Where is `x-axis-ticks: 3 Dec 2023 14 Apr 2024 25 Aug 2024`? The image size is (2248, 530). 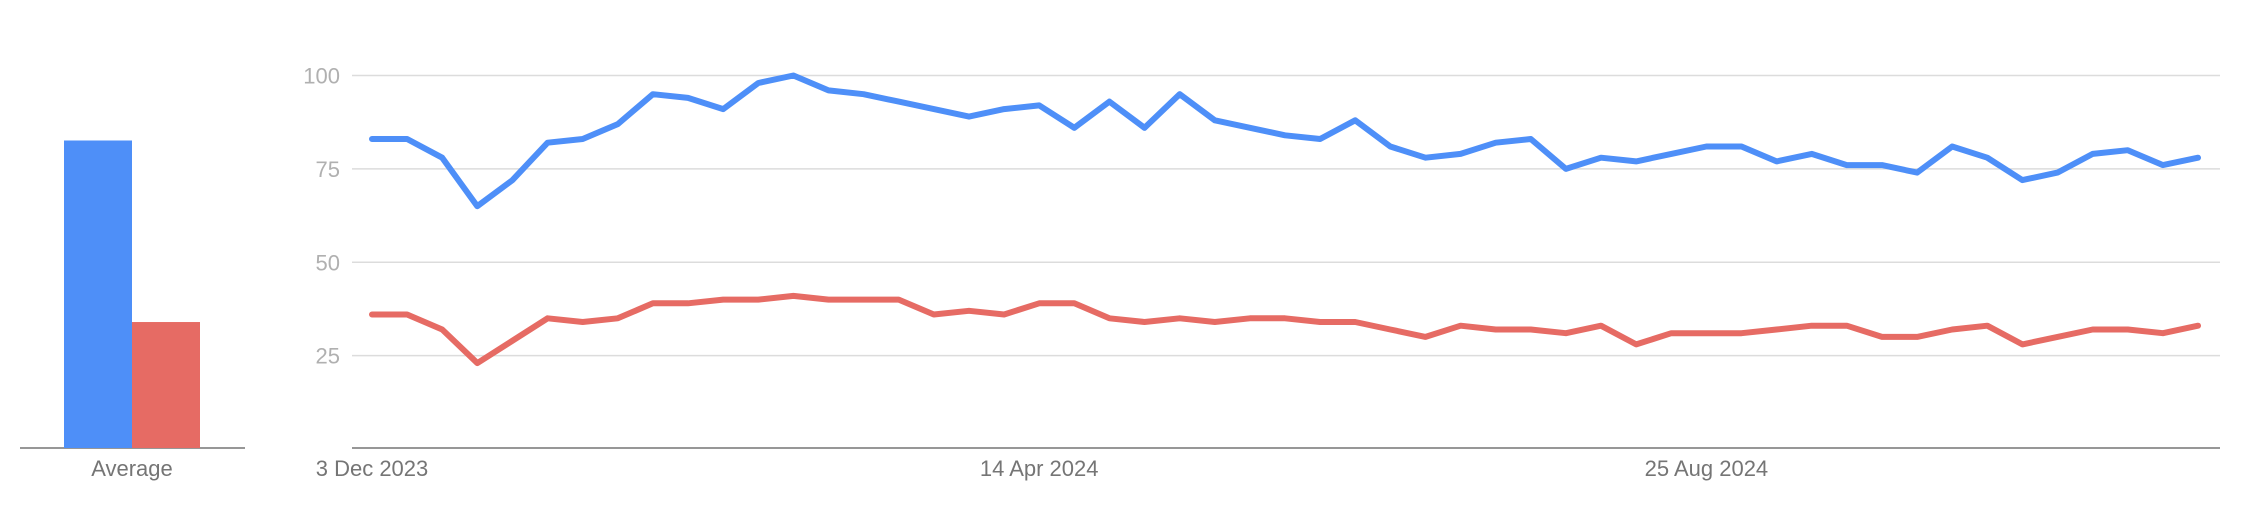 x-axis-ticks: 3 Dec 2023 14 Apr 2024 25 Aug 2024 is located at coordinates (1042, 468).